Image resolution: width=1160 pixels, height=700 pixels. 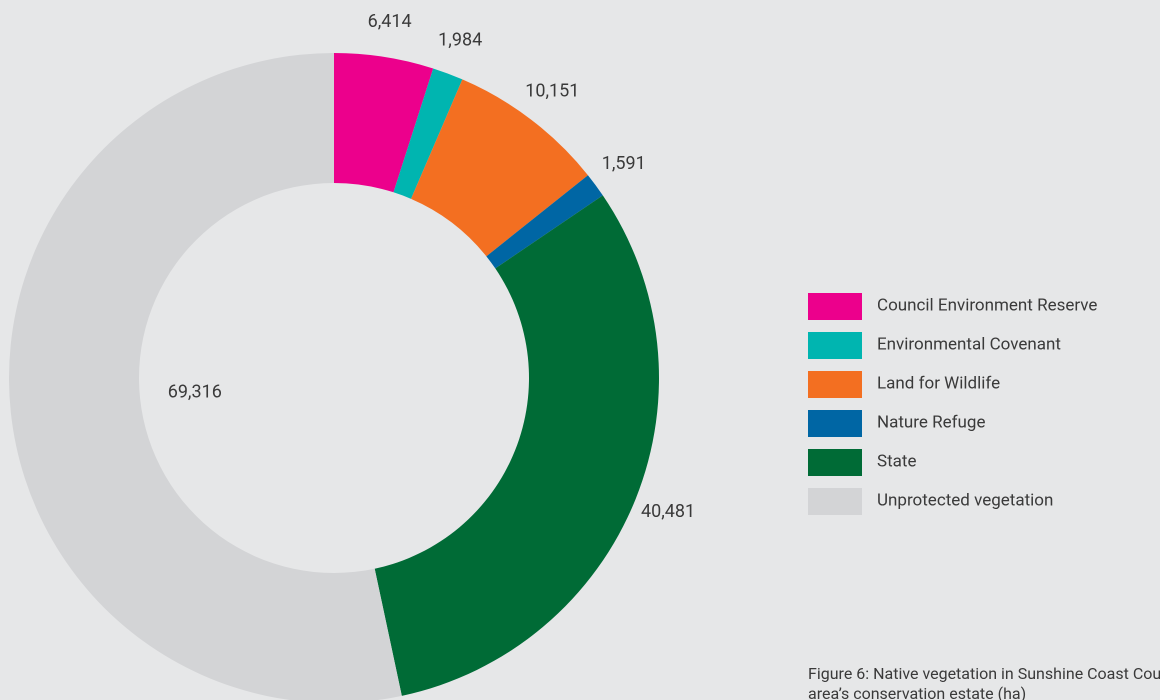 I want to click on legend-label: Land for Wildlife, so click(x=938, y=383).